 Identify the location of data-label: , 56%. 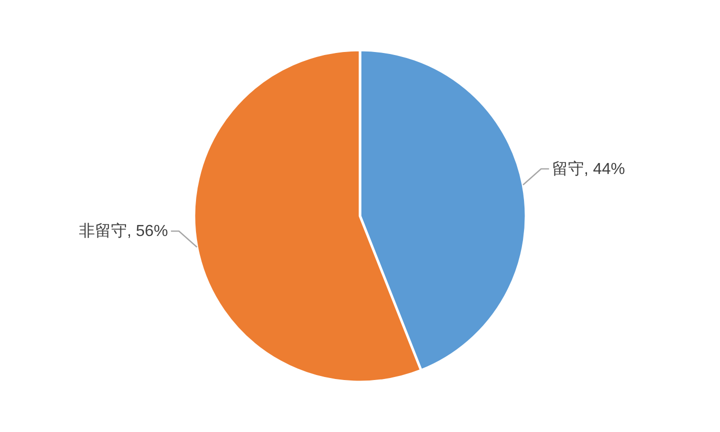
(147, 231).